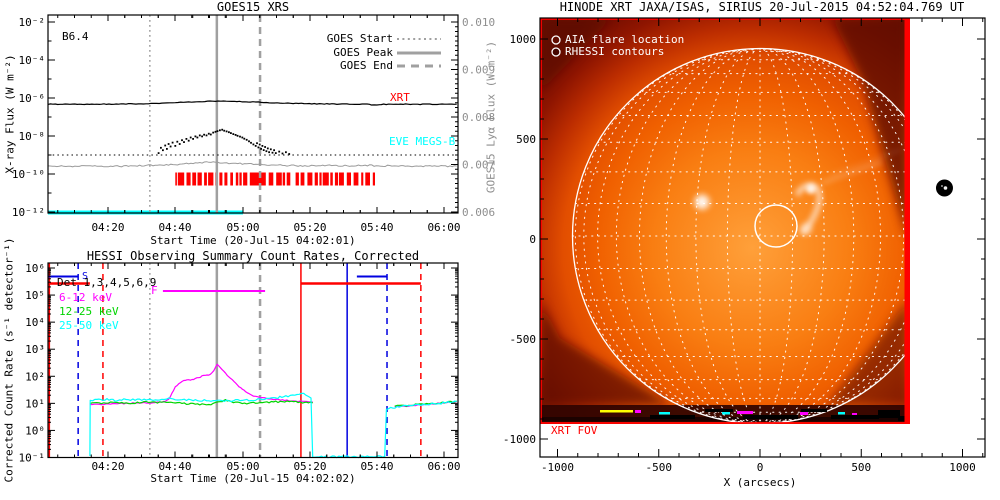 Image resolution: width=1000 pixels, height=500 pixels. Describe the element at coordinates (201, 402) in the screenshot. I see `series-12-25keV` at that location.